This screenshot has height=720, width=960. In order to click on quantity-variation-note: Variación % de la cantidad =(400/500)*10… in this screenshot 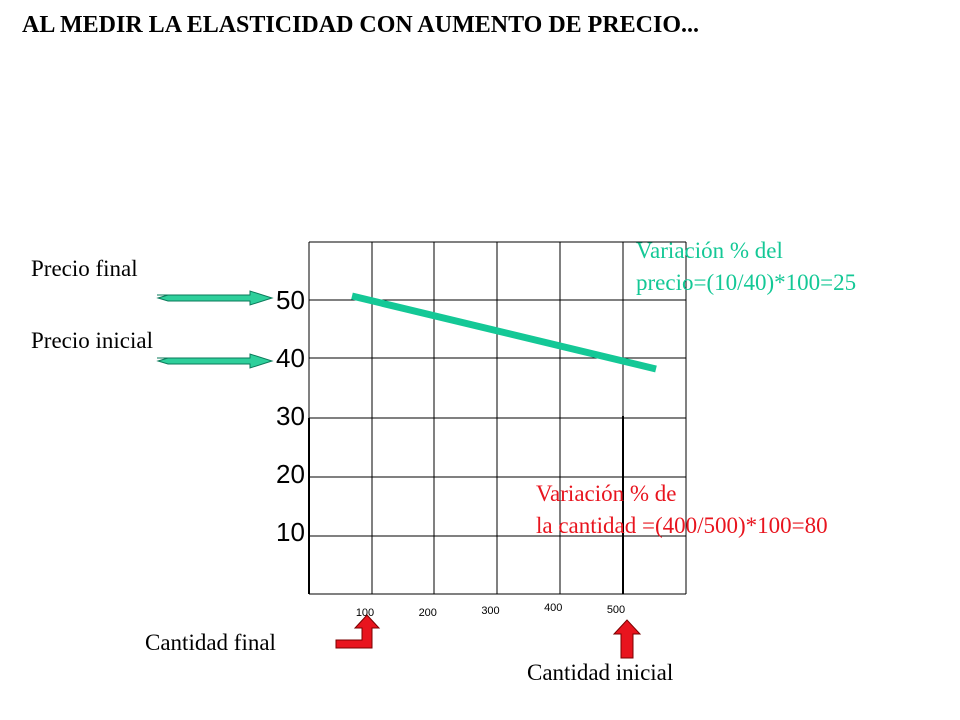, I will do `click(682, 509)`.